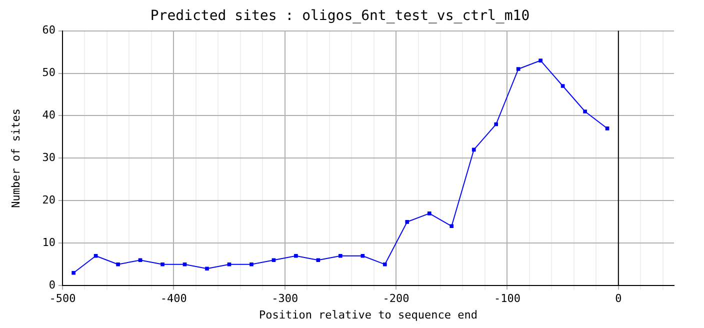 The height and width of the screenshot is (328, 704). Describe the element at coordinates (396, 299) in the screenshot. I see `x-tick-label: -200` at that location.